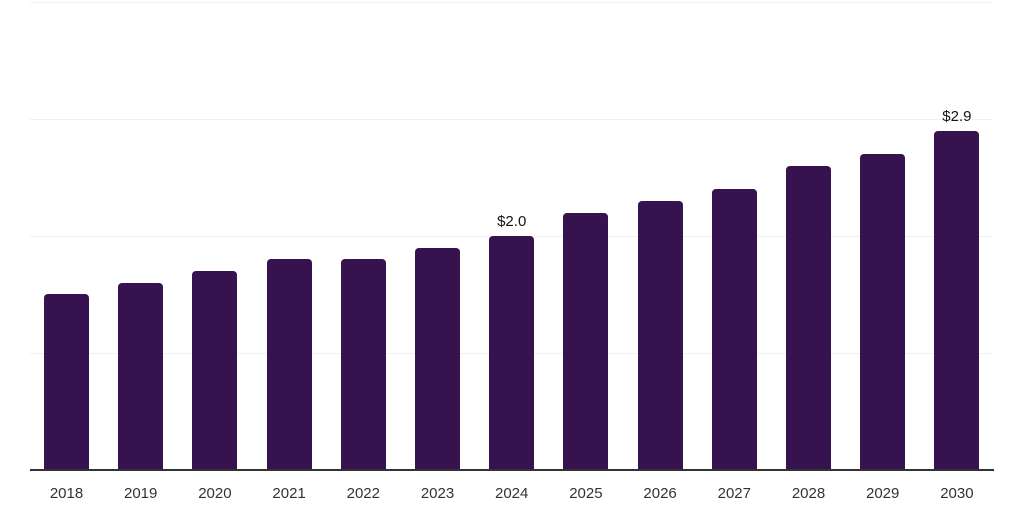  Describe the element at coordinates (957, 116) in the screenshot. I see `value-label-2030: $2.9` at that location.